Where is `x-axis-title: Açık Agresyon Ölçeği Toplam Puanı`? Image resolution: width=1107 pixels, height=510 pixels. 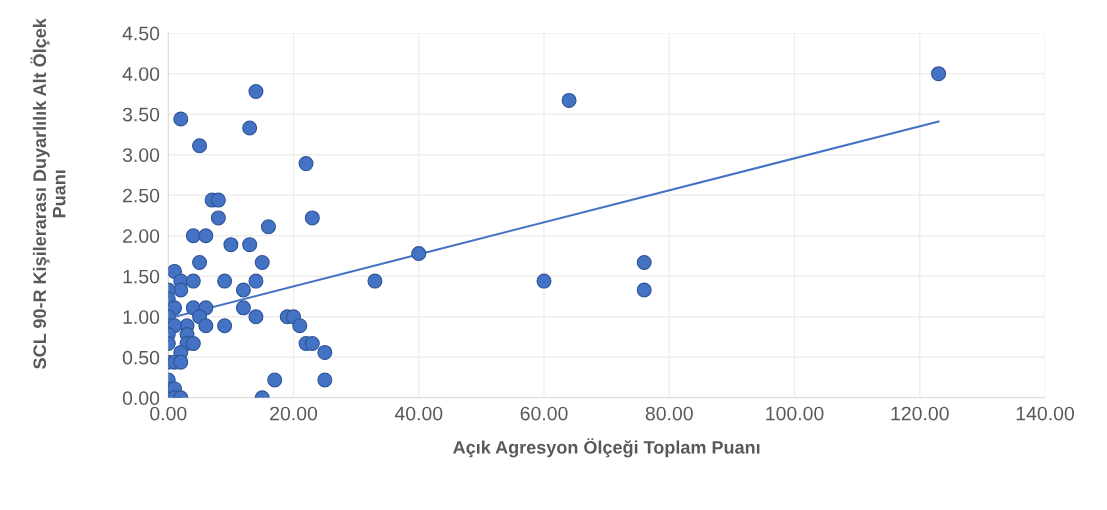 x-axis-title: Açık Agresyon Ölçeği Toplam Puanı is located at coordinates (606, 448).